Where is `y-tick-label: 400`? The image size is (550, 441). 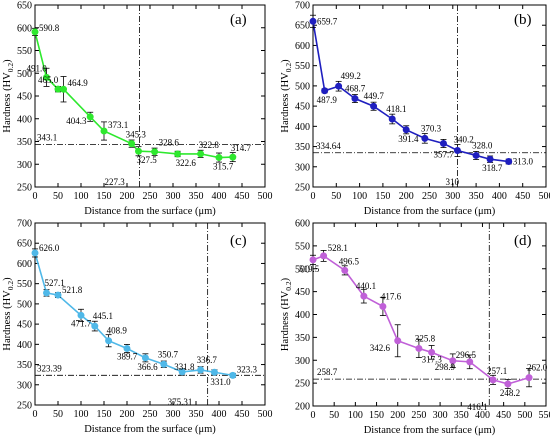
y-tick-label: 400 is located at coordinates (302, 315).